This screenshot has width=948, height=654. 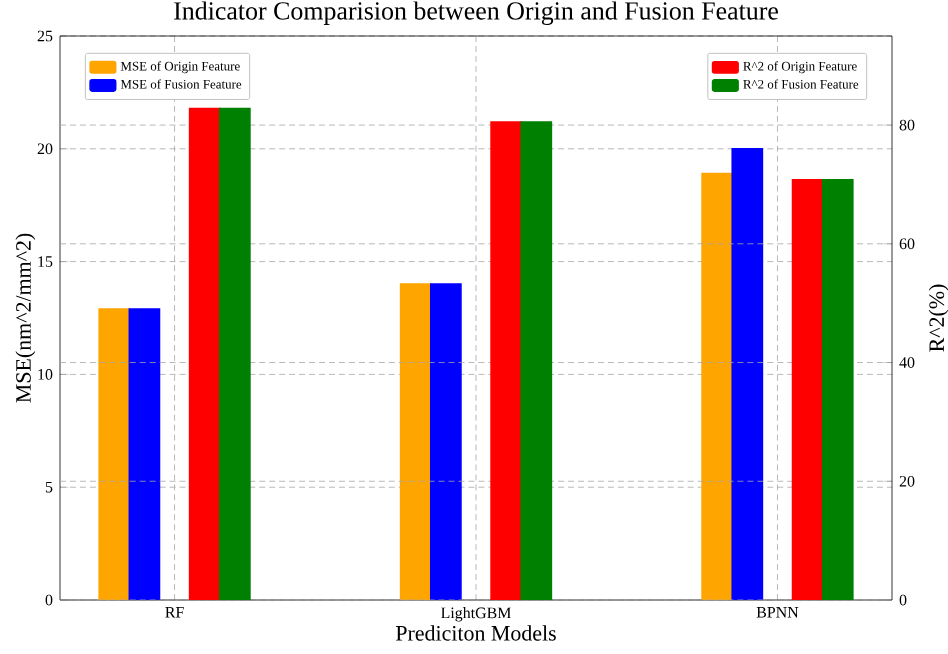 What do you see at coordinates (25, 318) in the screenshot?
I see `y-axis-title: MSE(nm^2/mm^2)` at bounding box center [25, 318].